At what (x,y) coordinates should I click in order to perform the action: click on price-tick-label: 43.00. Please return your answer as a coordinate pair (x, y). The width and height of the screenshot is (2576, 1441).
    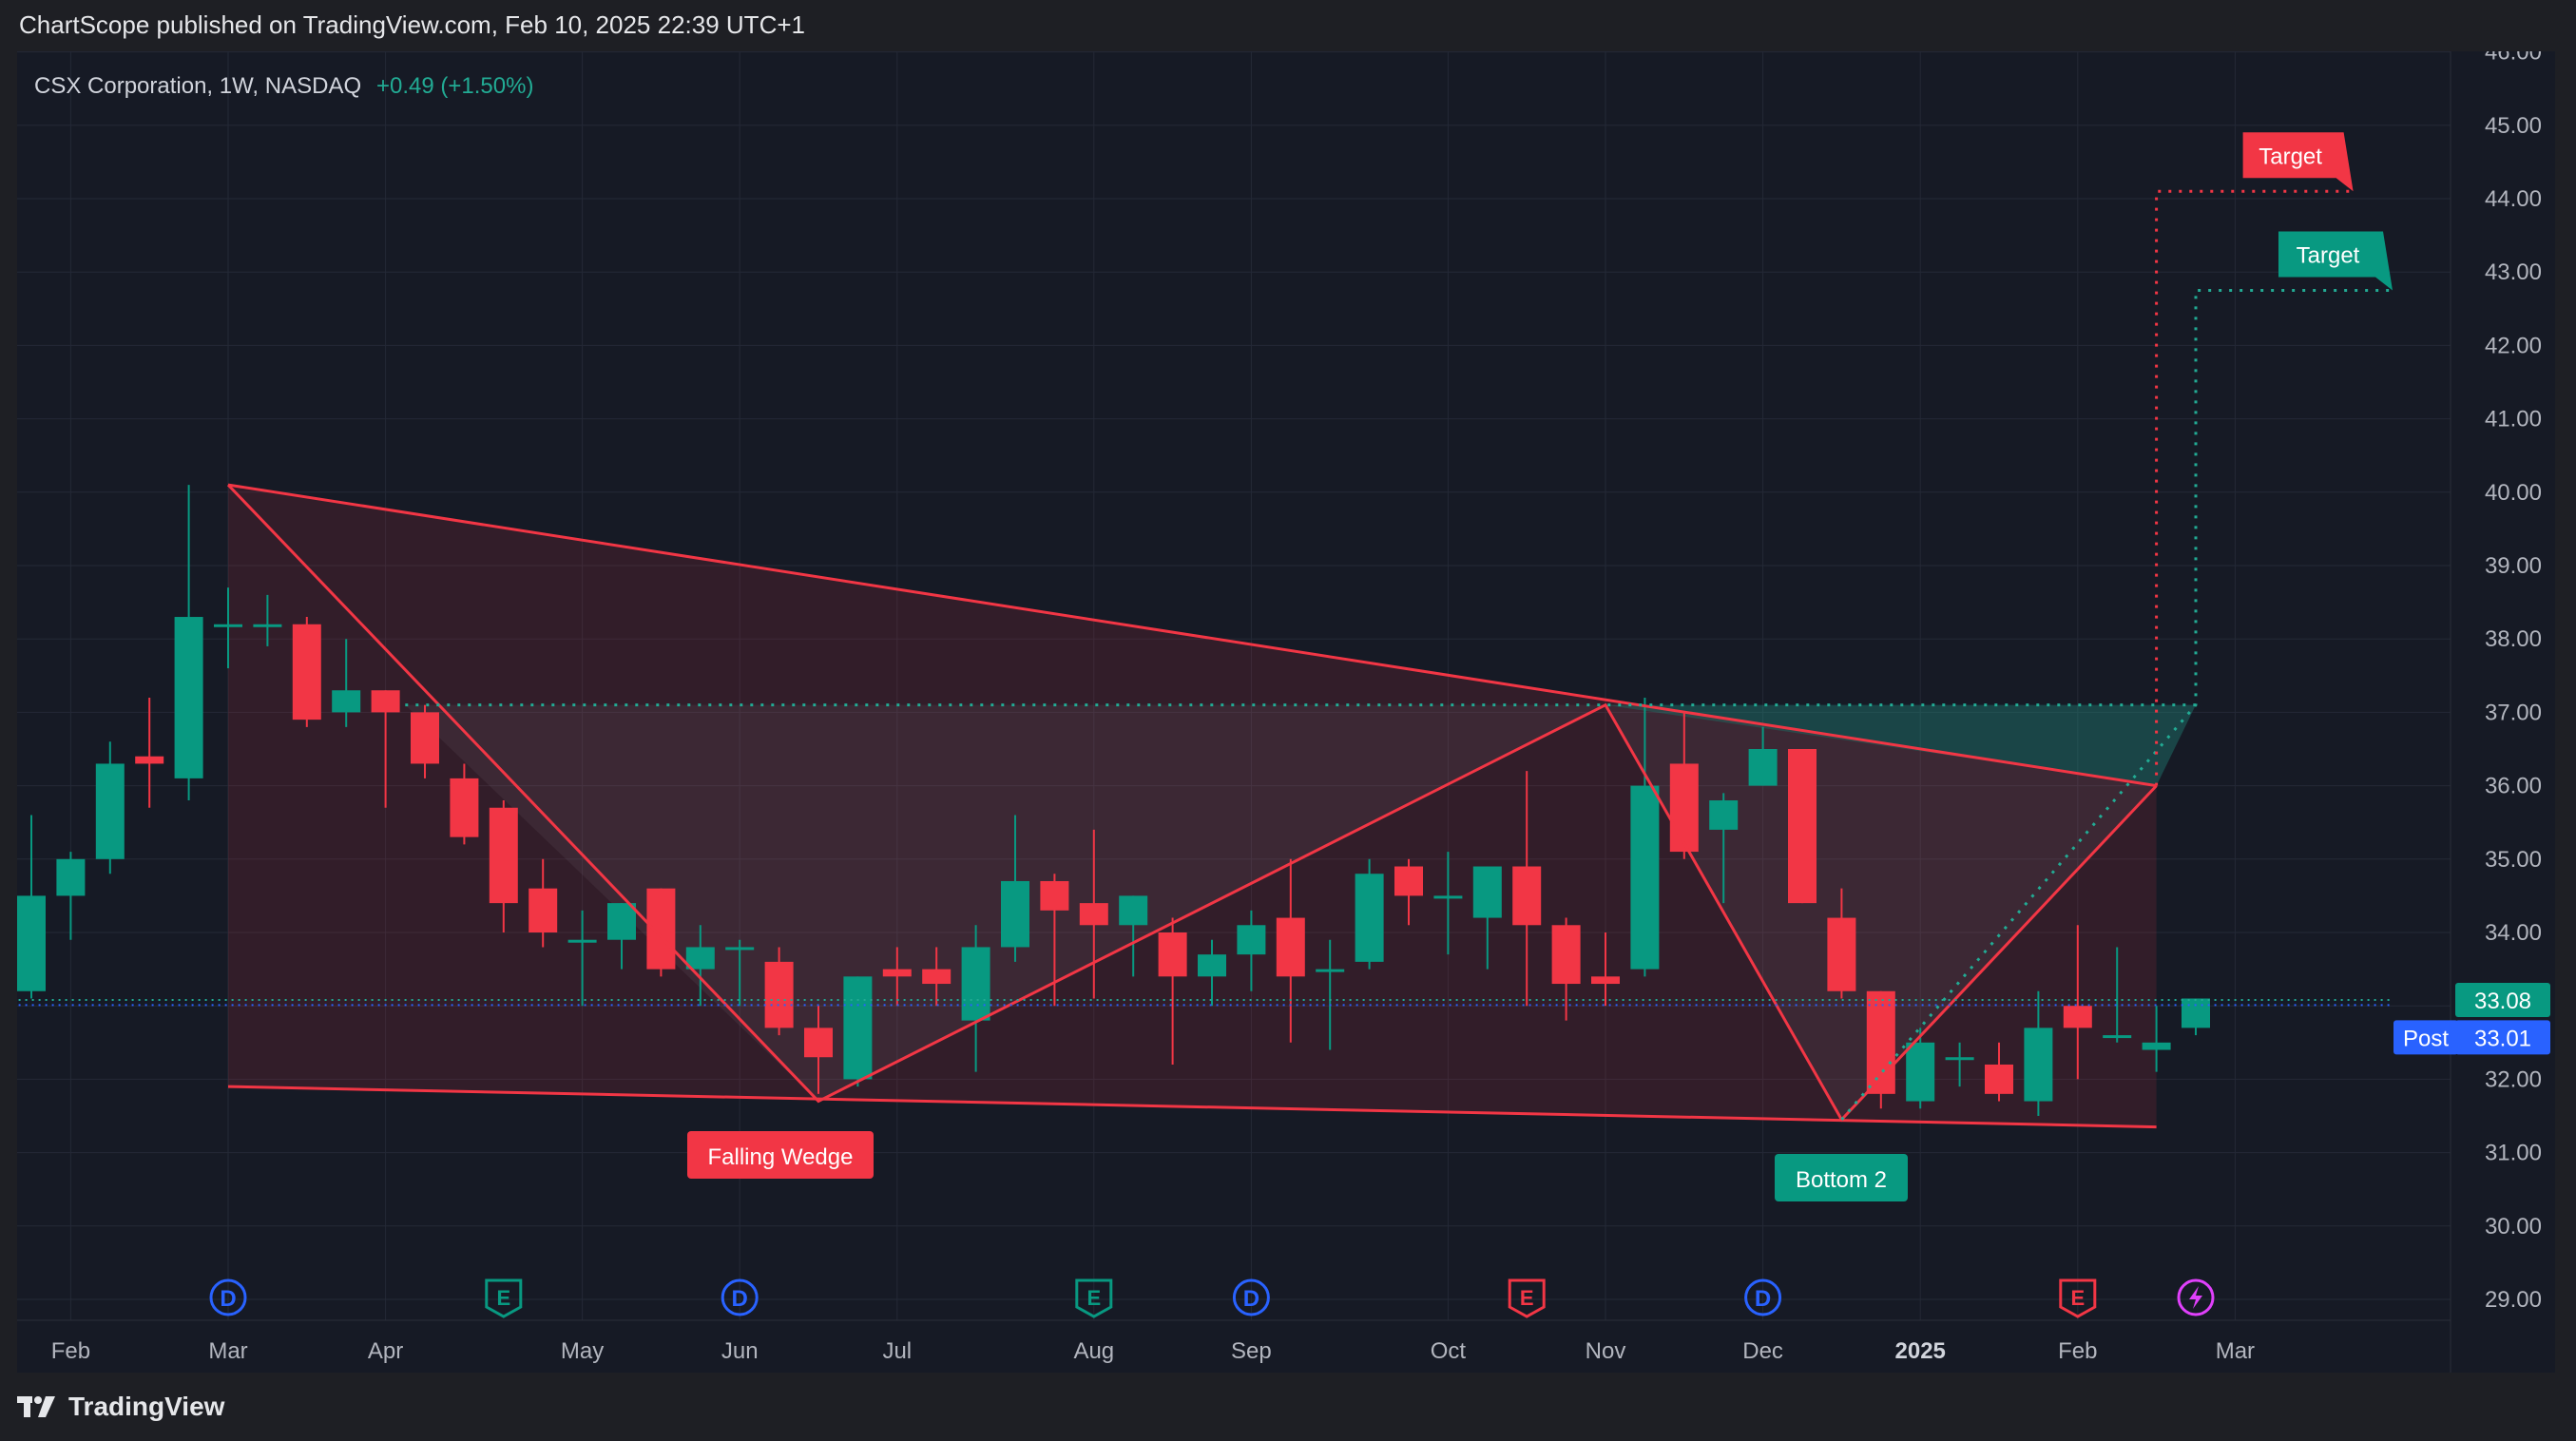
    Looking at the image, I should click on (2513, 272).